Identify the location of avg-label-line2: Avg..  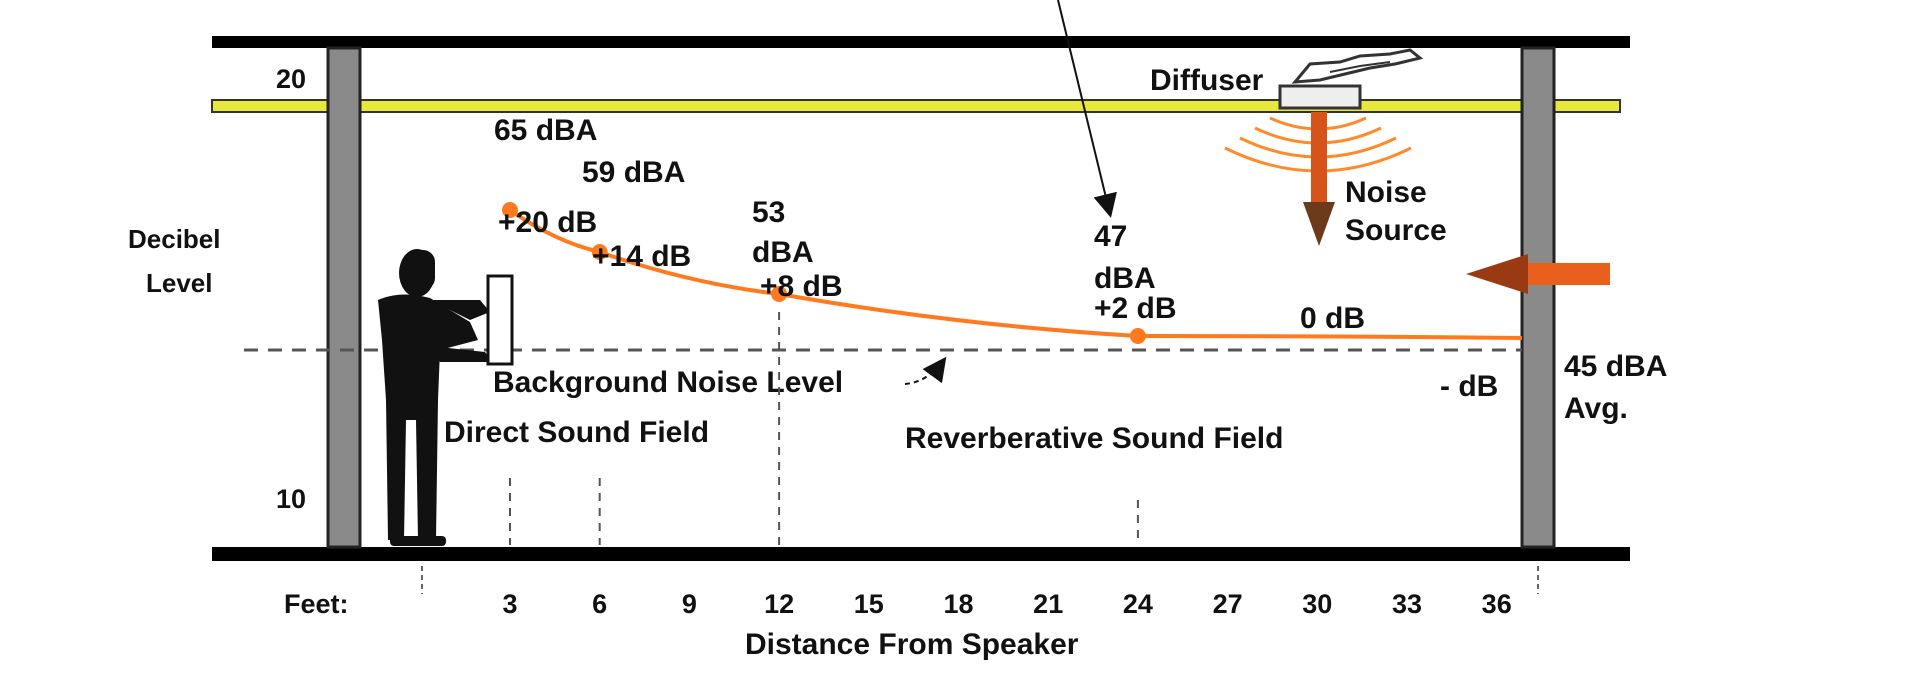
(1596, 408).